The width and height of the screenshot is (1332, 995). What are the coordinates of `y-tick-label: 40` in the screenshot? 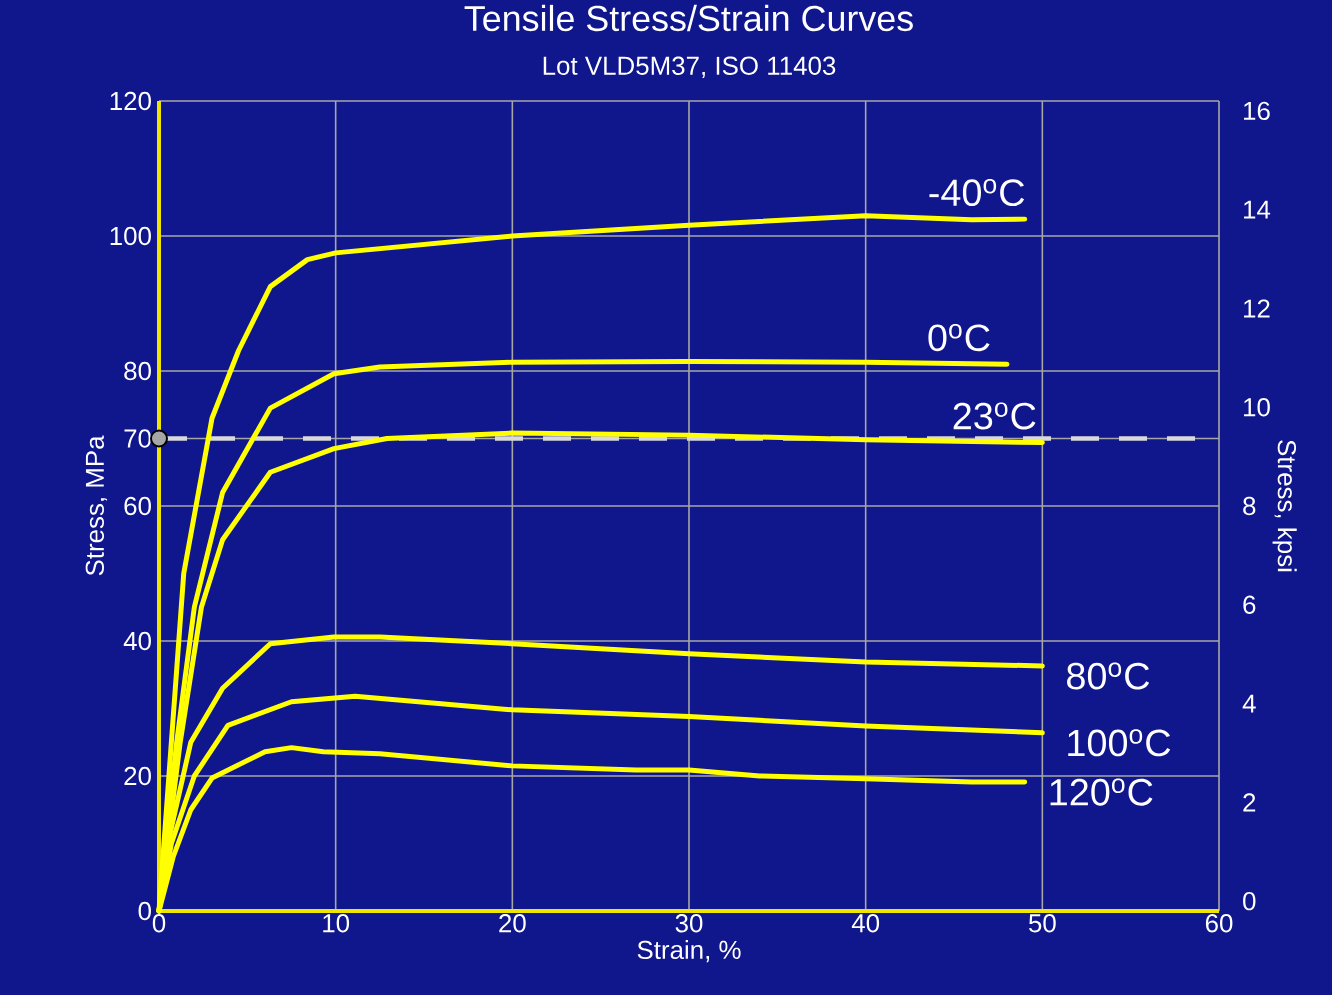 It's located at (137, 641).